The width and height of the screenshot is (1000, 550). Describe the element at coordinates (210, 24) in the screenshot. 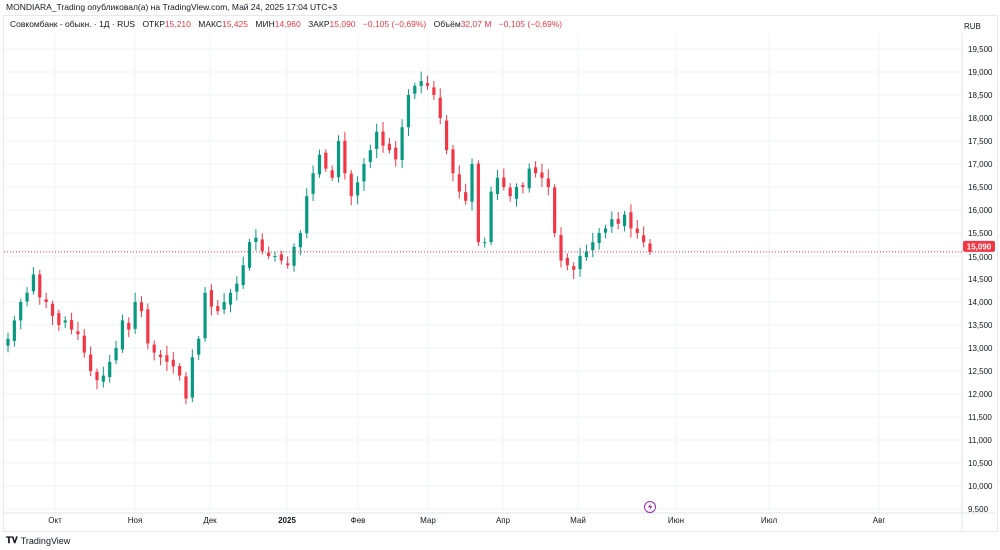

I see `high-label: МАКС` at that location.